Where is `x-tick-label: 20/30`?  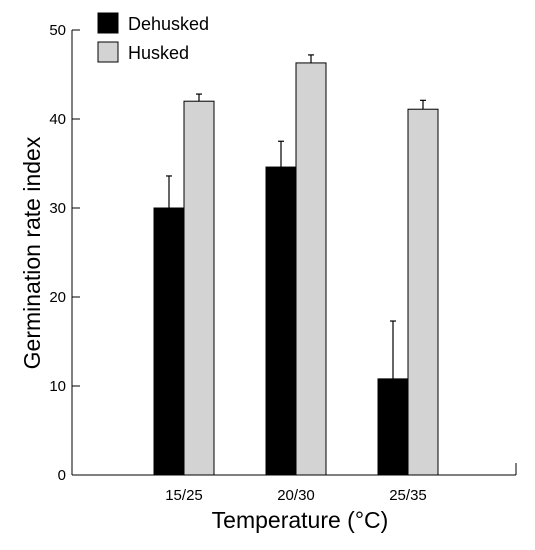
x-tick-label: 20/30 is located at coordinates (296, 495).